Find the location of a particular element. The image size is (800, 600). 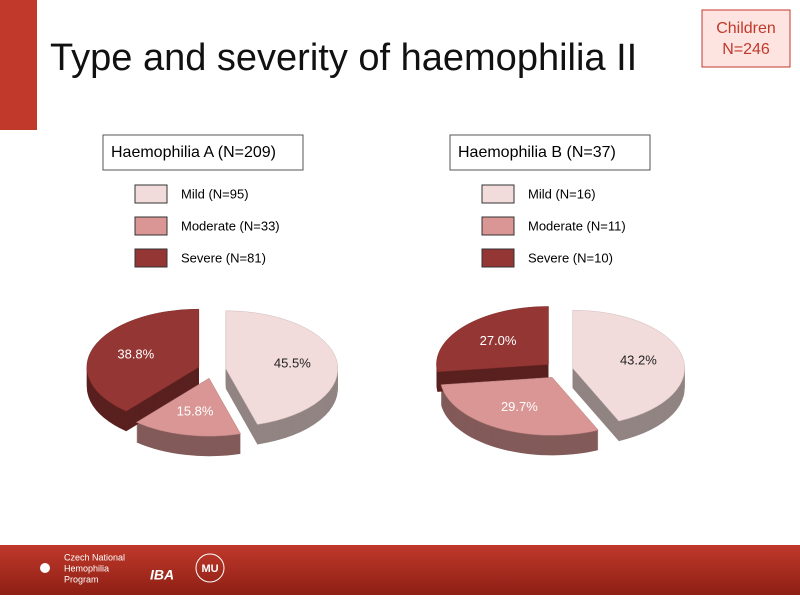

data-label: 29.7% is located at coordinates (519, 406).